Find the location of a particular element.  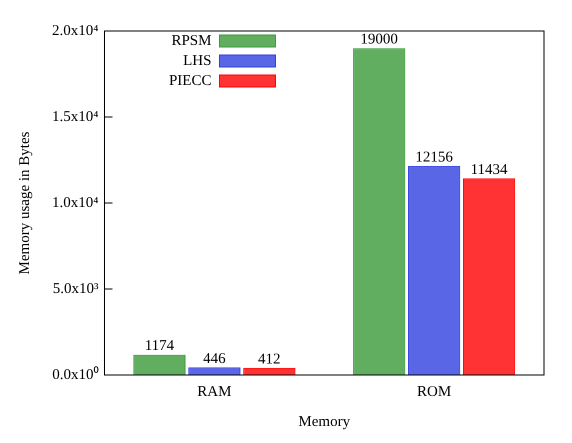

legend-label: RPSM is located at coordinates (191, 40).